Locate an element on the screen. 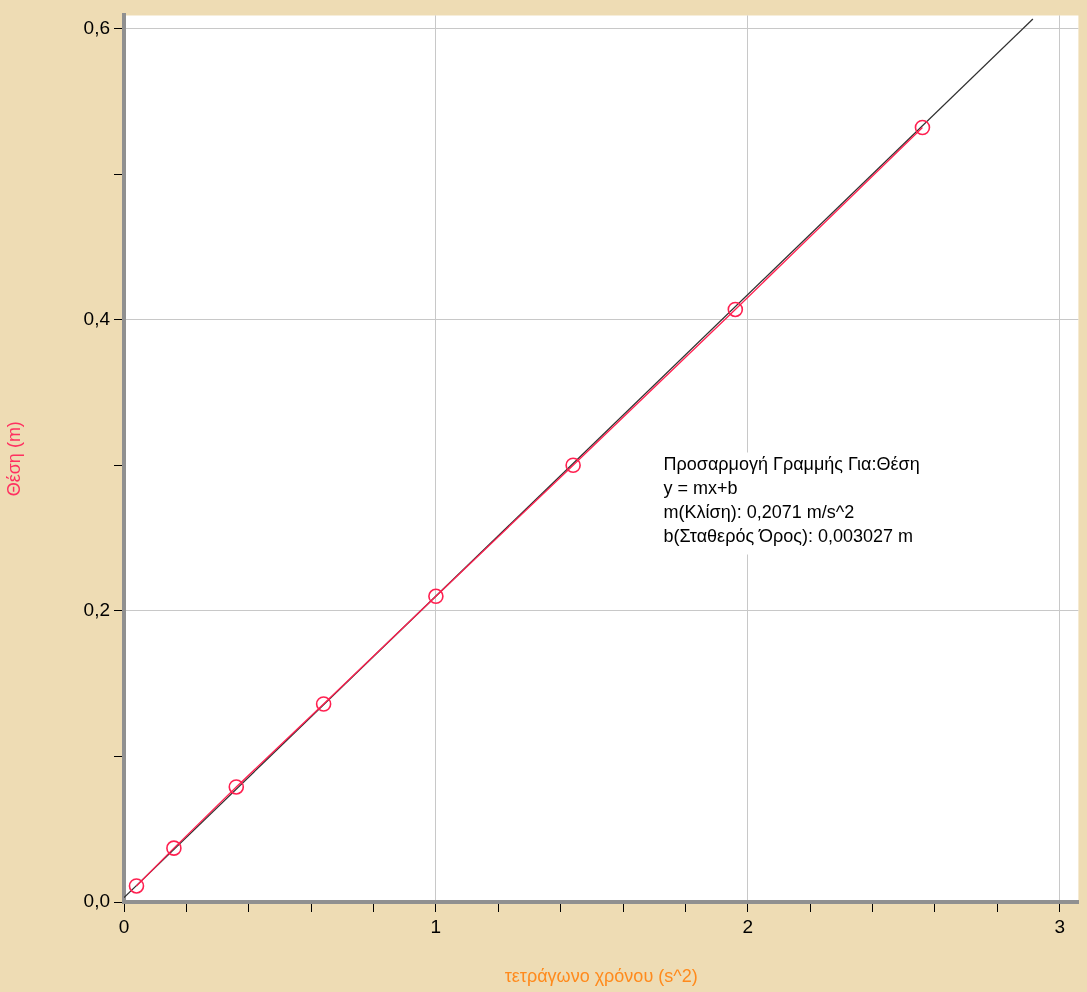  annotation: y = mx+b is located at coordinates (700, 488).